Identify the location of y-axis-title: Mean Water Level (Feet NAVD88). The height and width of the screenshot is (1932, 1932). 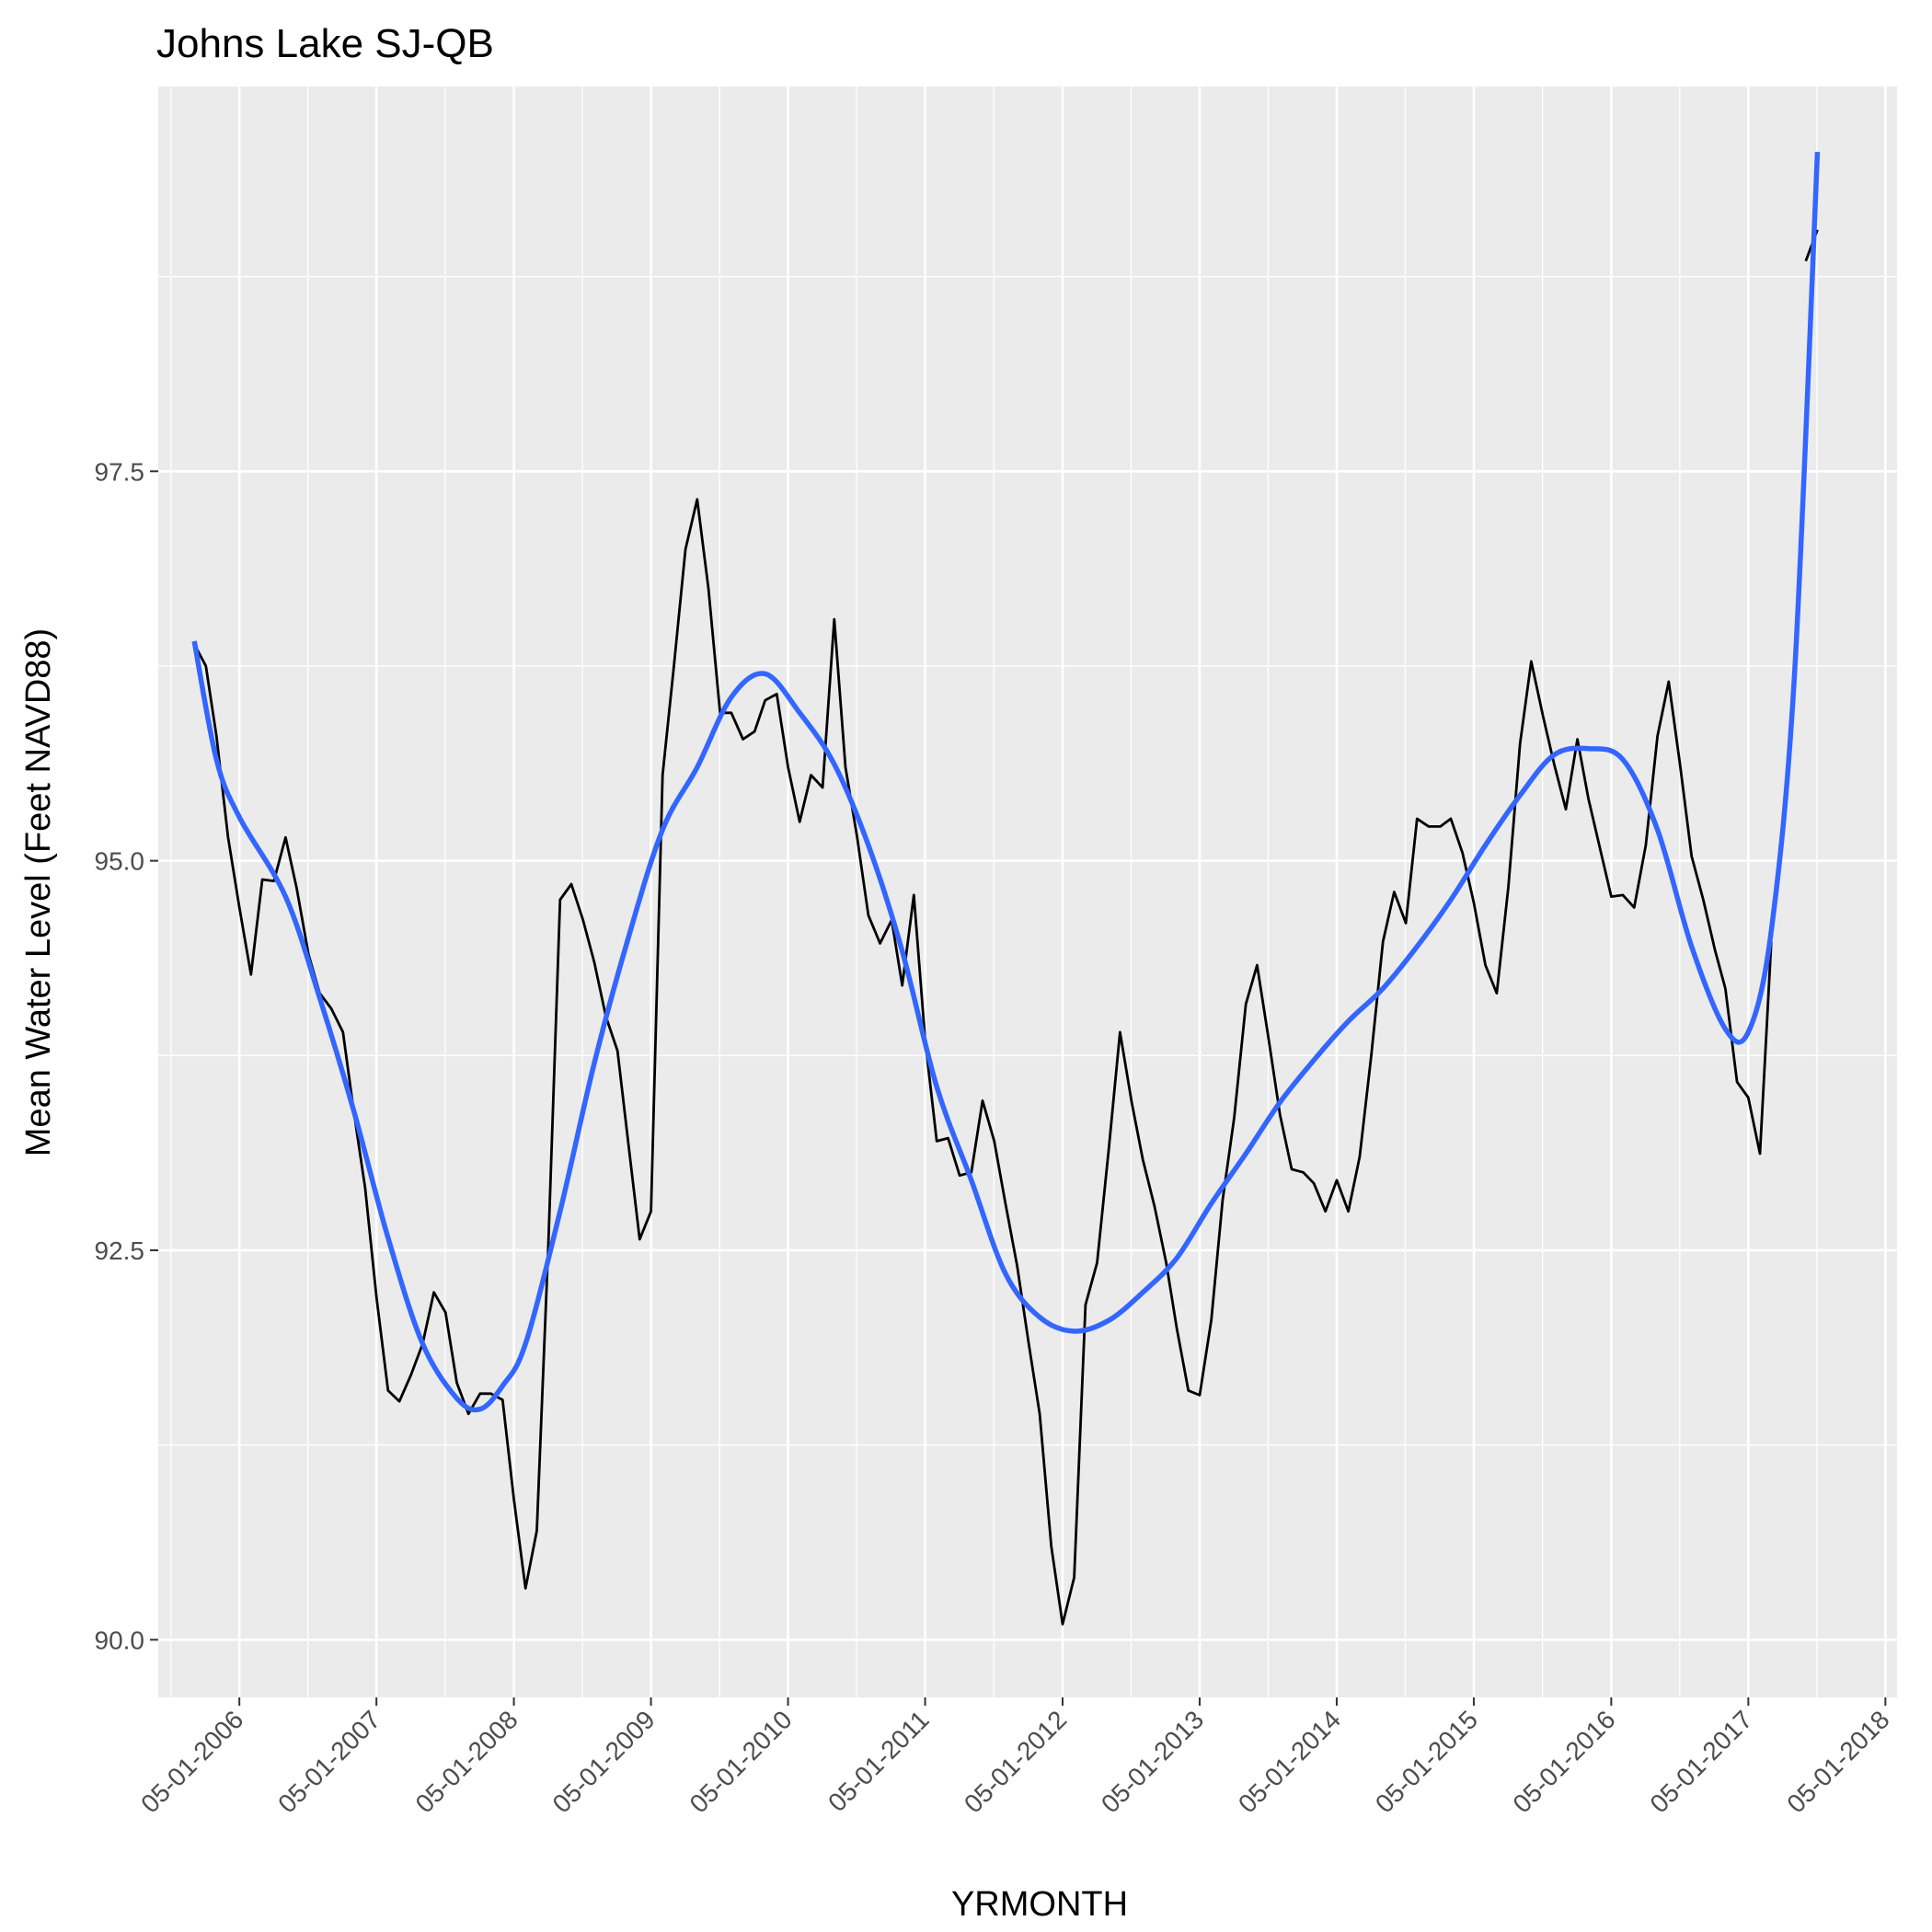
(38, 892).